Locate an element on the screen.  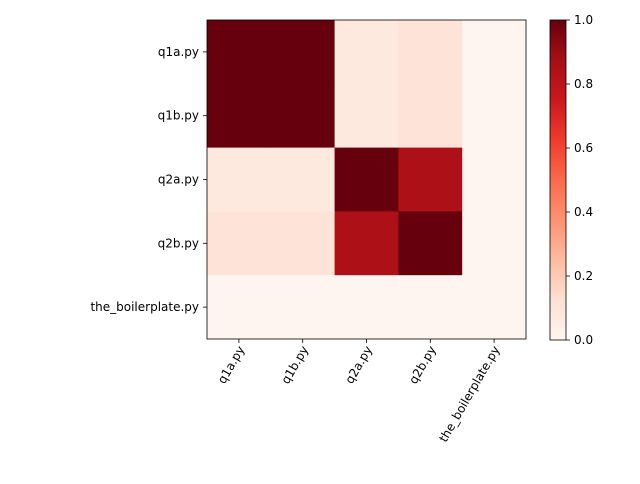
colorbar-frame is located at coordinates (558, 180).